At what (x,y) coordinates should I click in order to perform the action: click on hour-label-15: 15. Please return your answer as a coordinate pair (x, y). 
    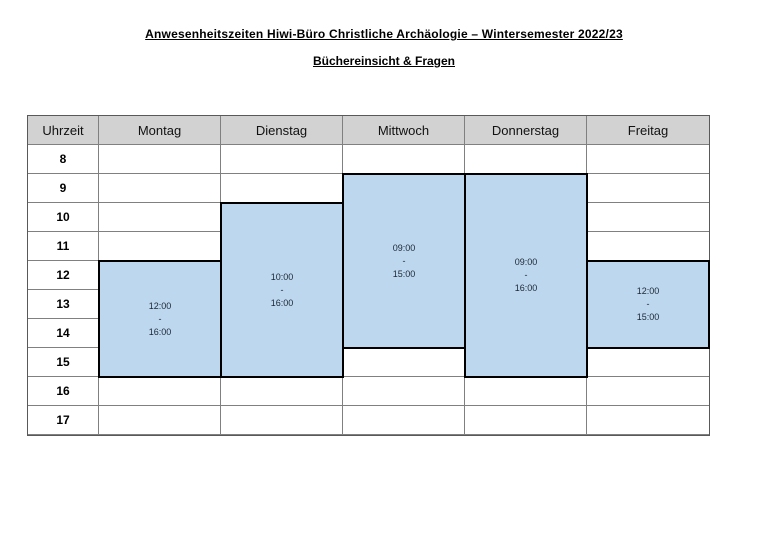
    Looking at the image, I should click on (63, 362).